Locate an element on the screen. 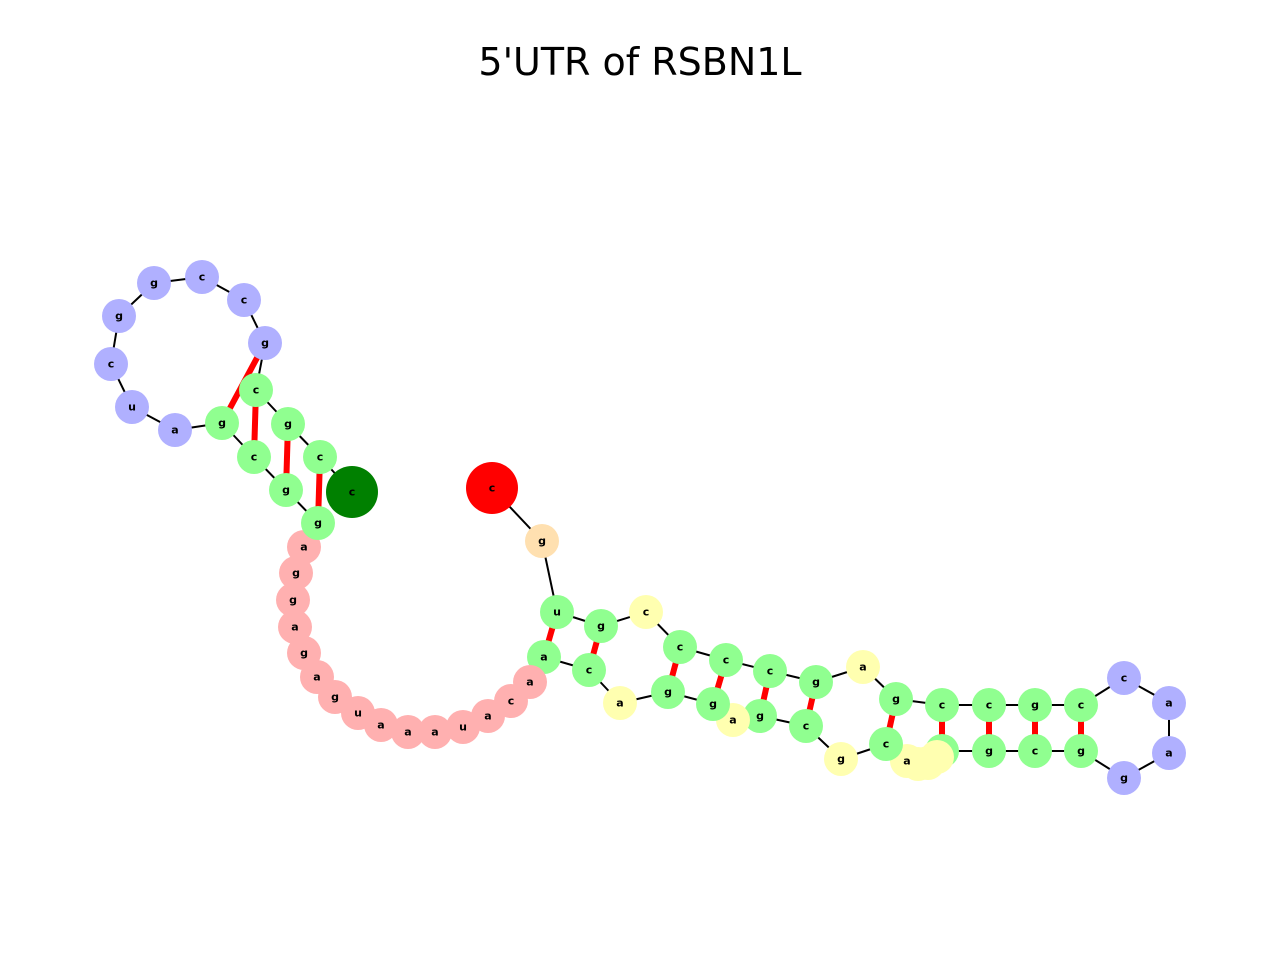  nucleotide-unpaired: a is located at coordinates (435, 732).